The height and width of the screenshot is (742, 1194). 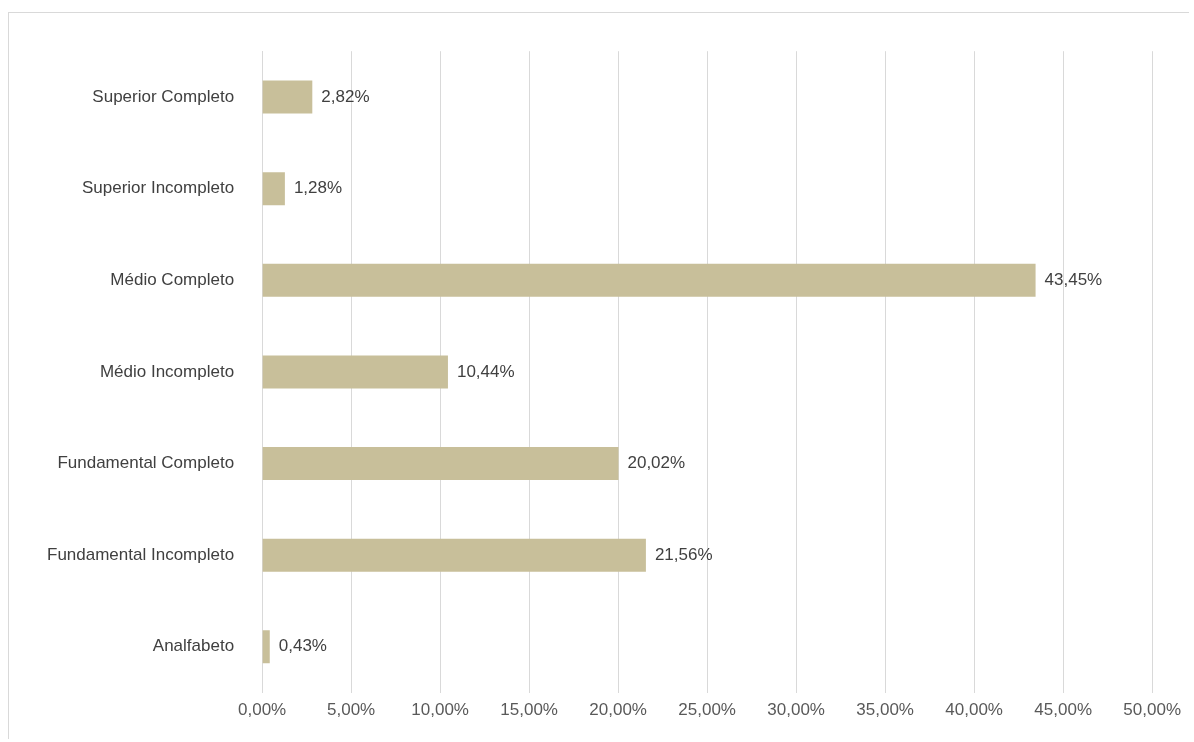 What do you see at coordinates (146, 463) in the screenshot?
I see `y-tick-label: Fundamental Completo` at bounding box center [146, 463].